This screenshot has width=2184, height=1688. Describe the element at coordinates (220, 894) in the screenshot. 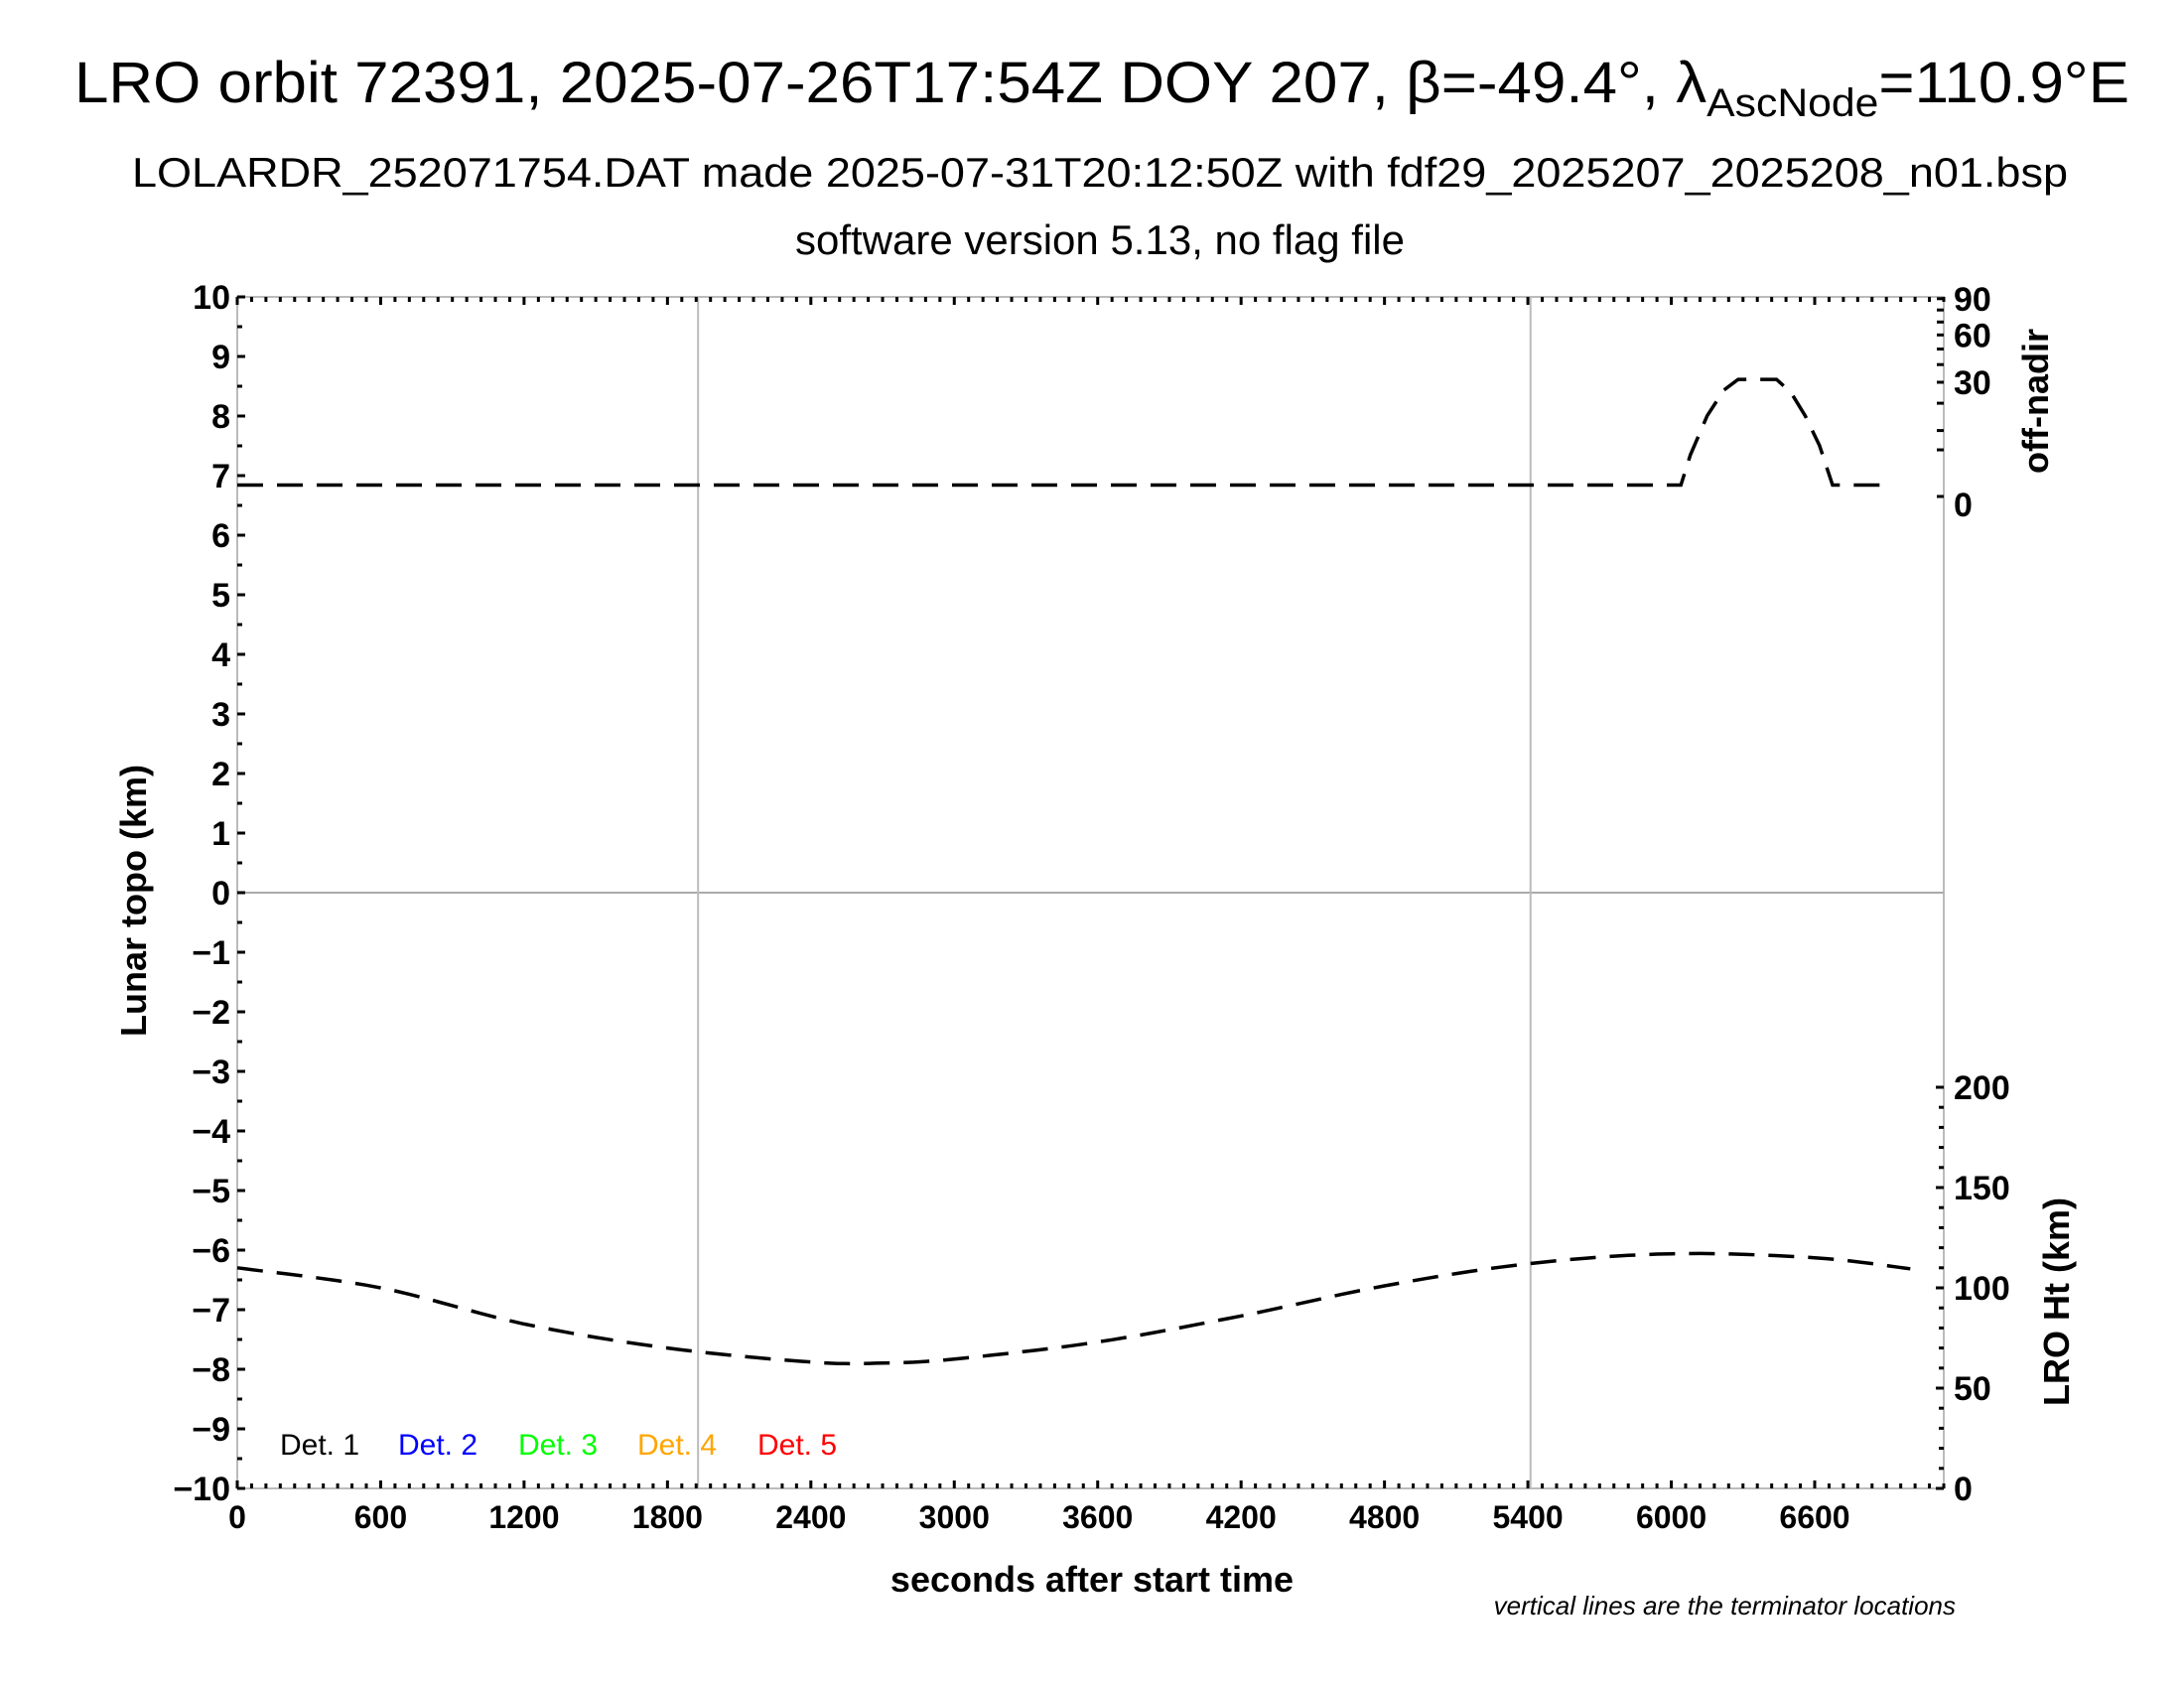

I see `y-tick-label-left: 0` at that location.